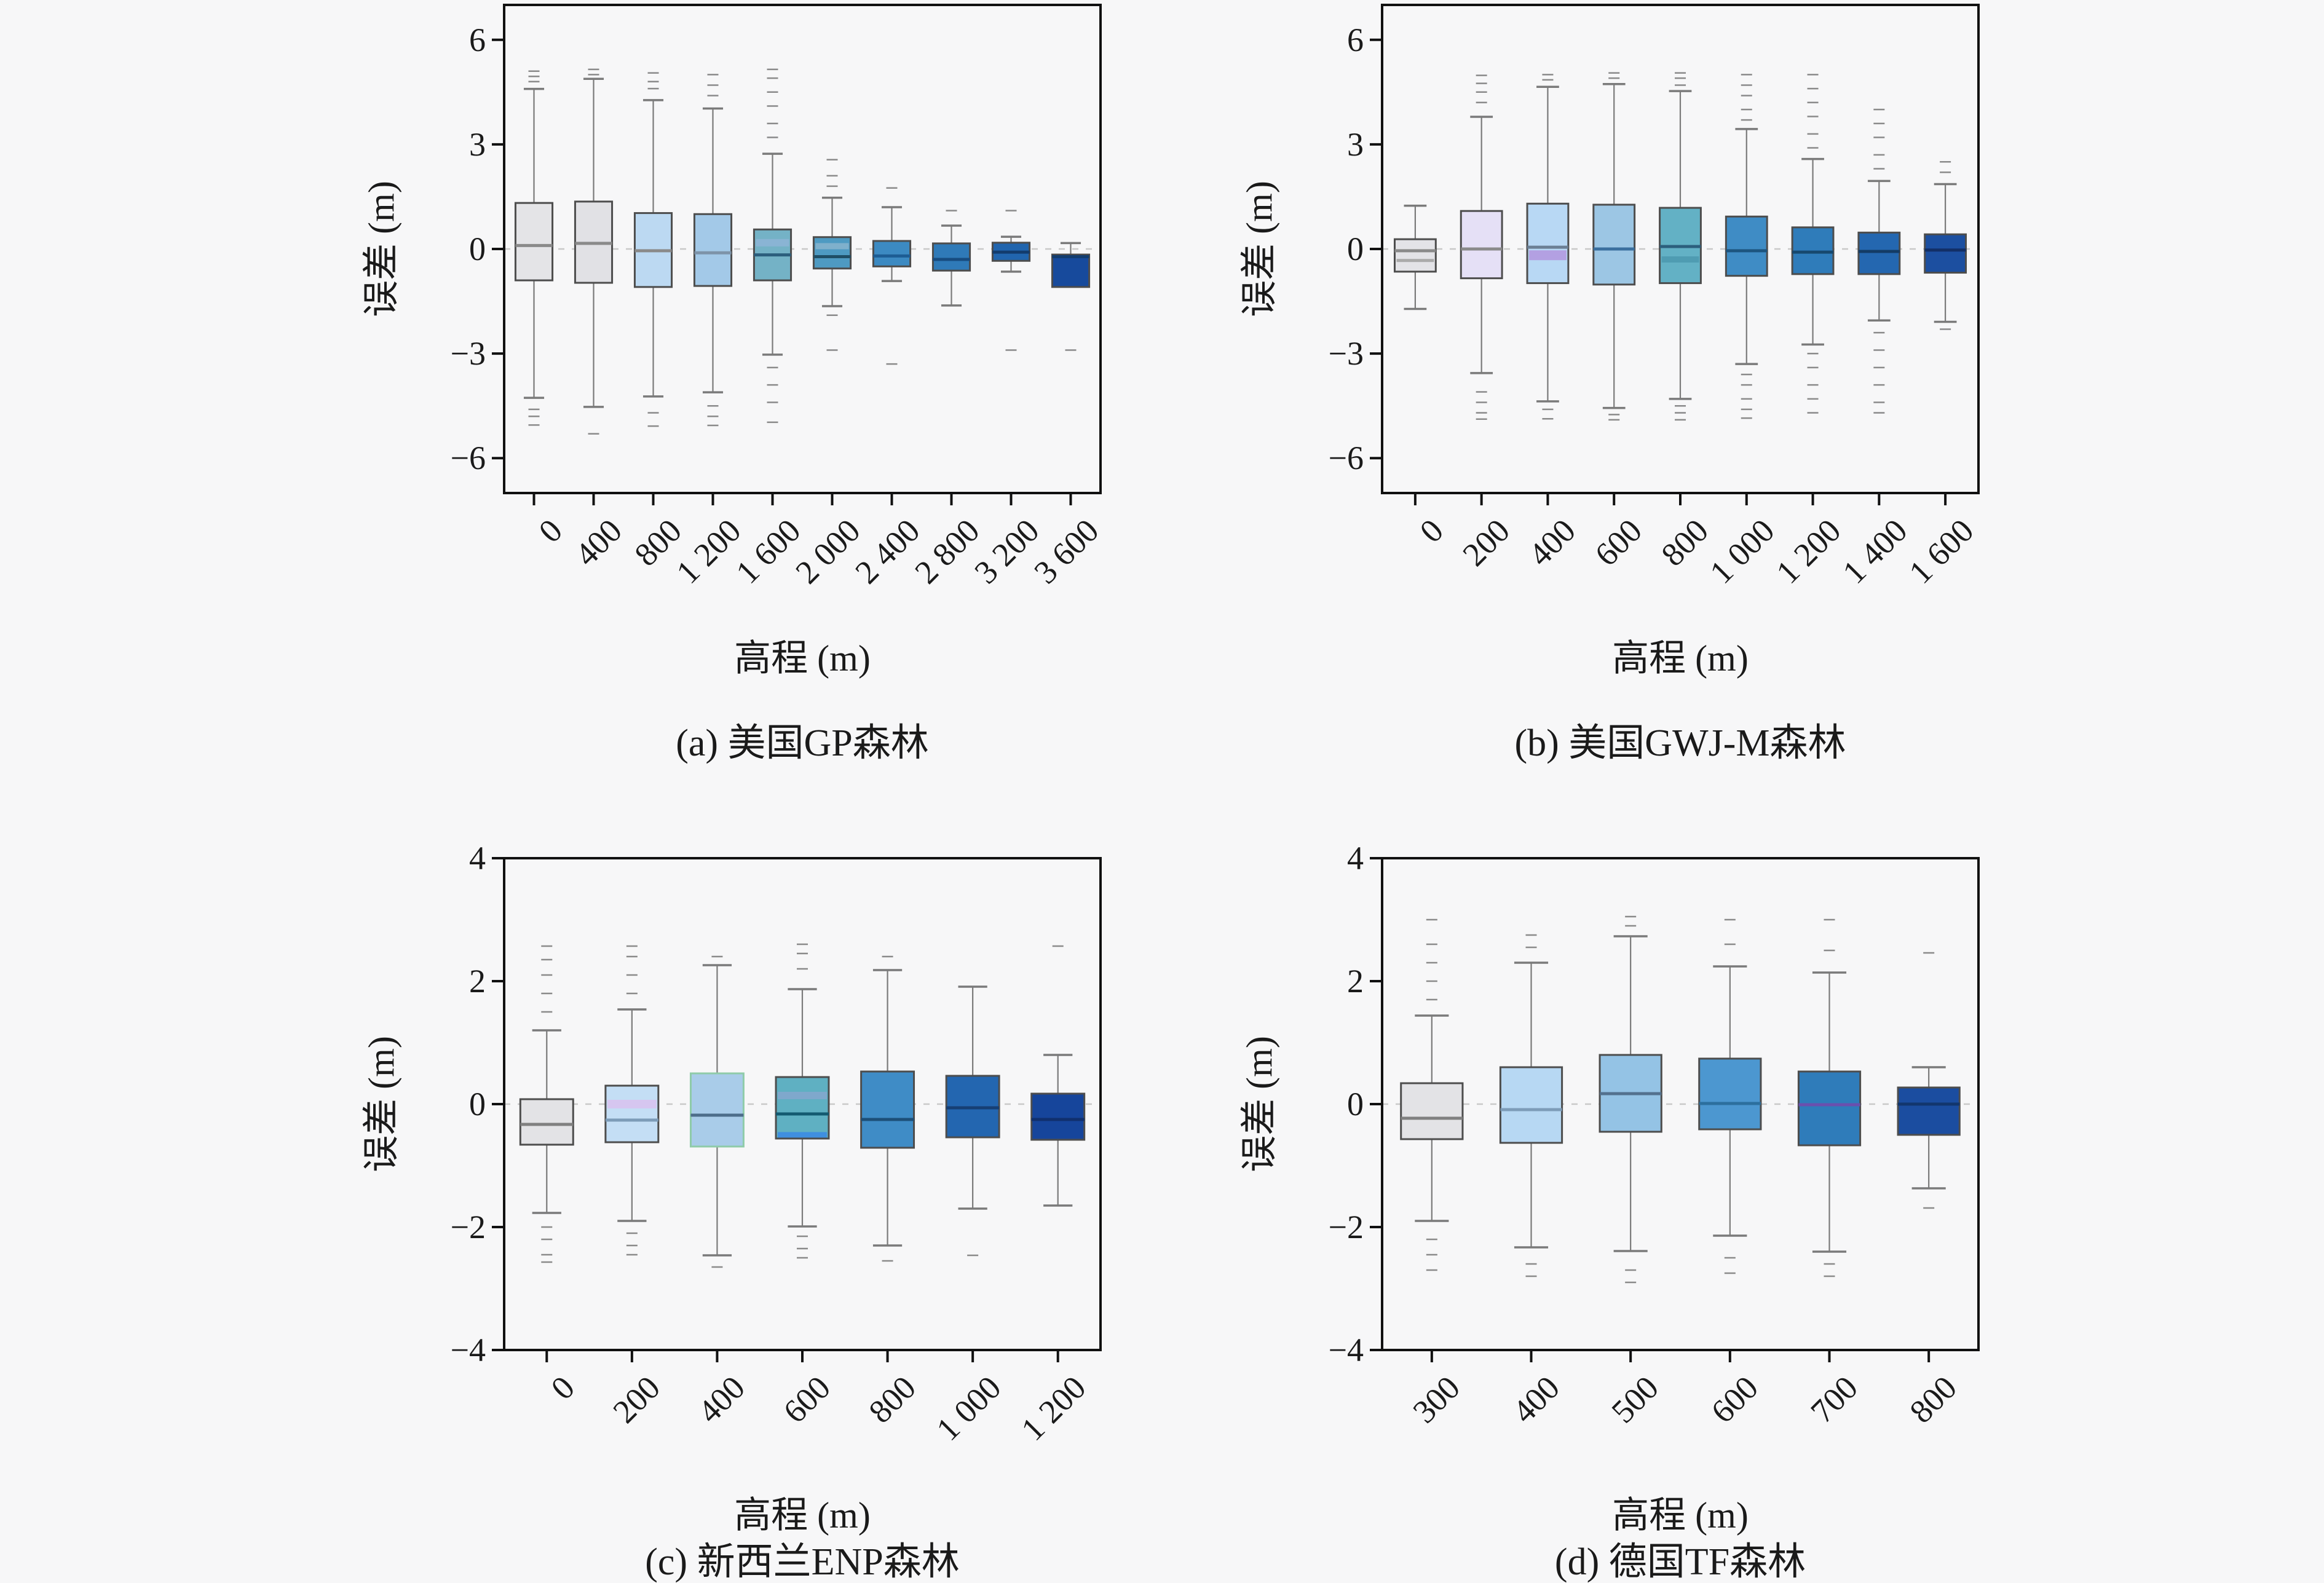 The height and width of the screenshot is (1583, 2324). I want to click on x-axis-label-c: 高程 (m), so click(803, 1515).